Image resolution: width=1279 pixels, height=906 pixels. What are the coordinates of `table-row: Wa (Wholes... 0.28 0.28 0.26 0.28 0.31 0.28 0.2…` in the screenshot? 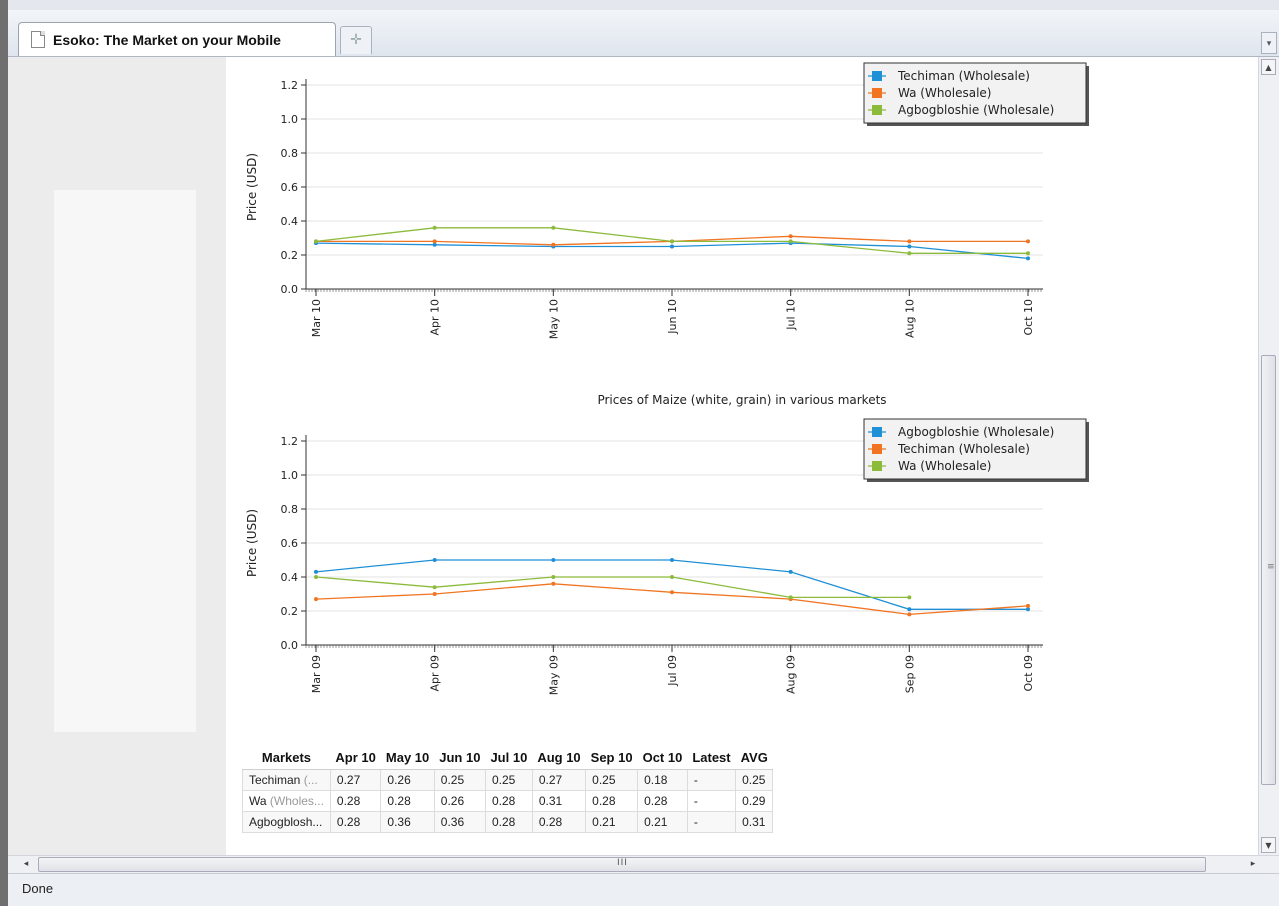 It's located at (508, 801).